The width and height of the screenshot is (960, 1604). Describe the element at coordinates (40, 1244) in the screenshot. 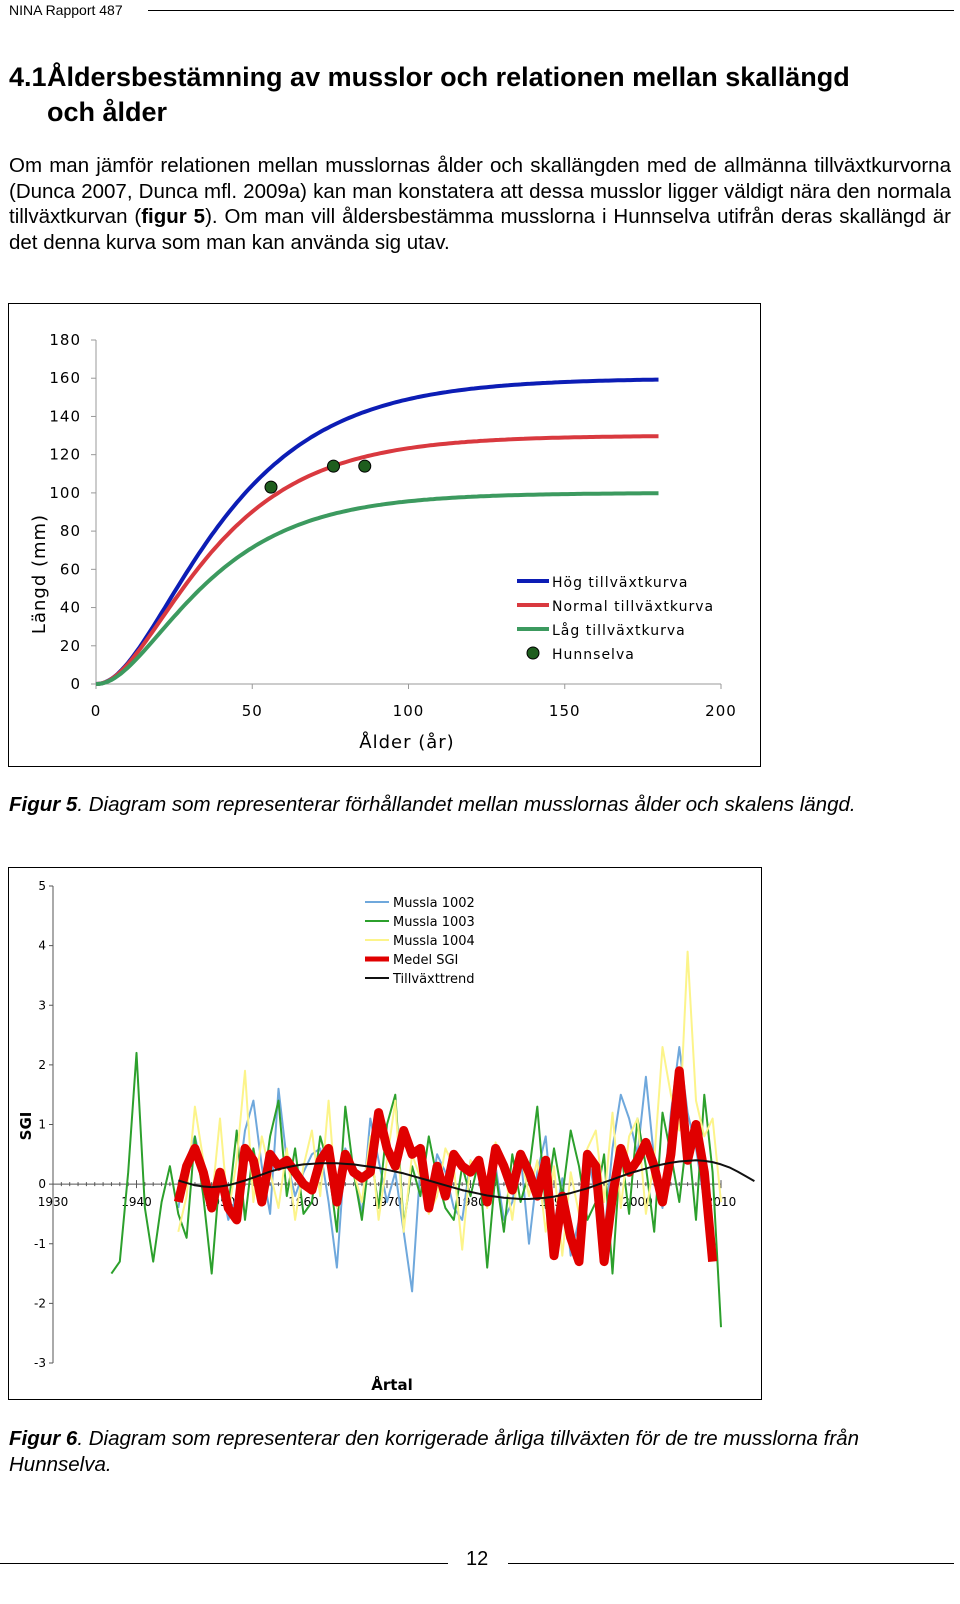

I see `y-tick-label: -1` at that location.